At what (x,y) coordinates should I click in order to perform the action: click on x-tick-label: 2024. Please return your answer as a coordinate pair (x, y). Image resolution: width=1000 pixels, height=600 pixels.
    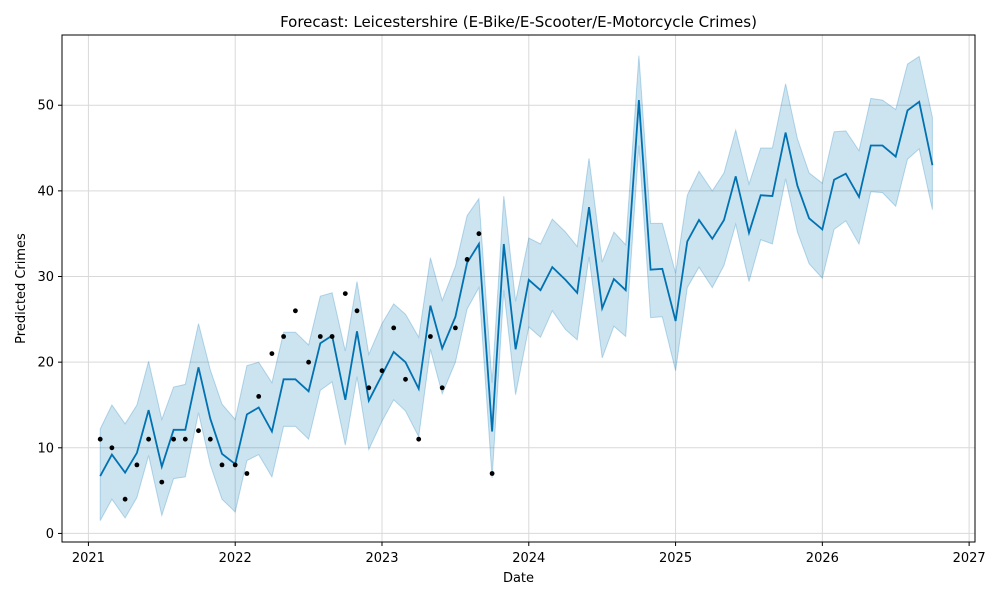
    Looking at the image, I should click on (528, 558).